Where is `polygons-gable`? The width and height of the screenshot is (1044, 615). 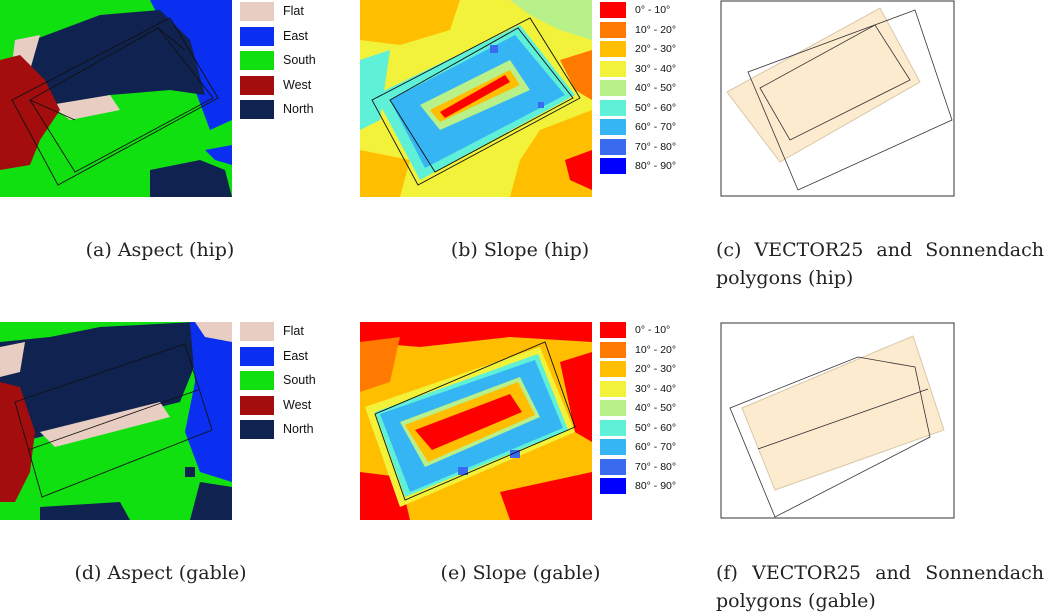
polygons-gable is located at coordinates (837, 420).